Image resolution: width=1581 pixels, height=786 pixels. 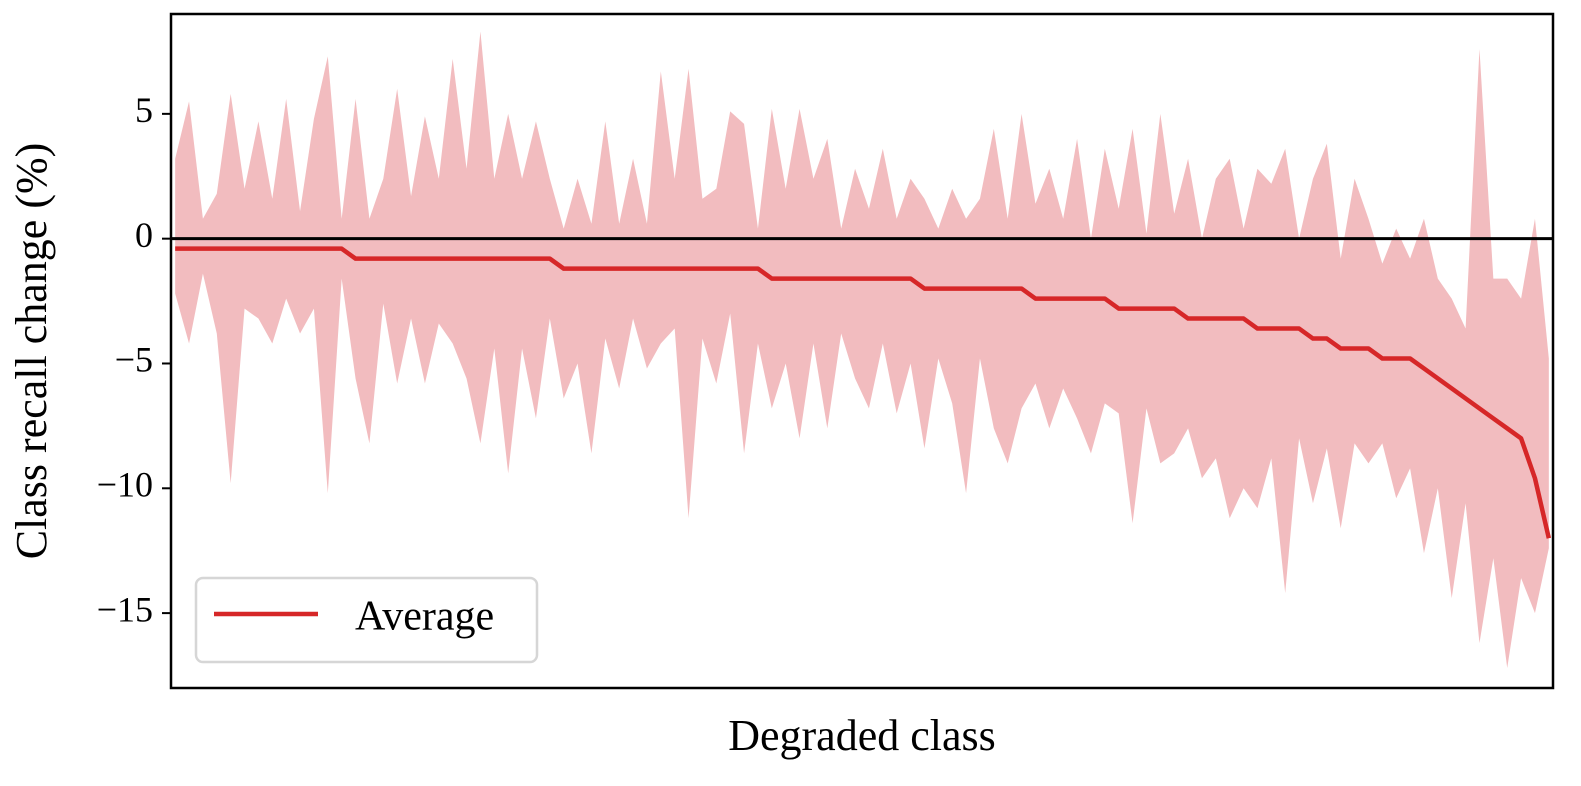 I want to click on legend-box, so click(x=366, y=620).